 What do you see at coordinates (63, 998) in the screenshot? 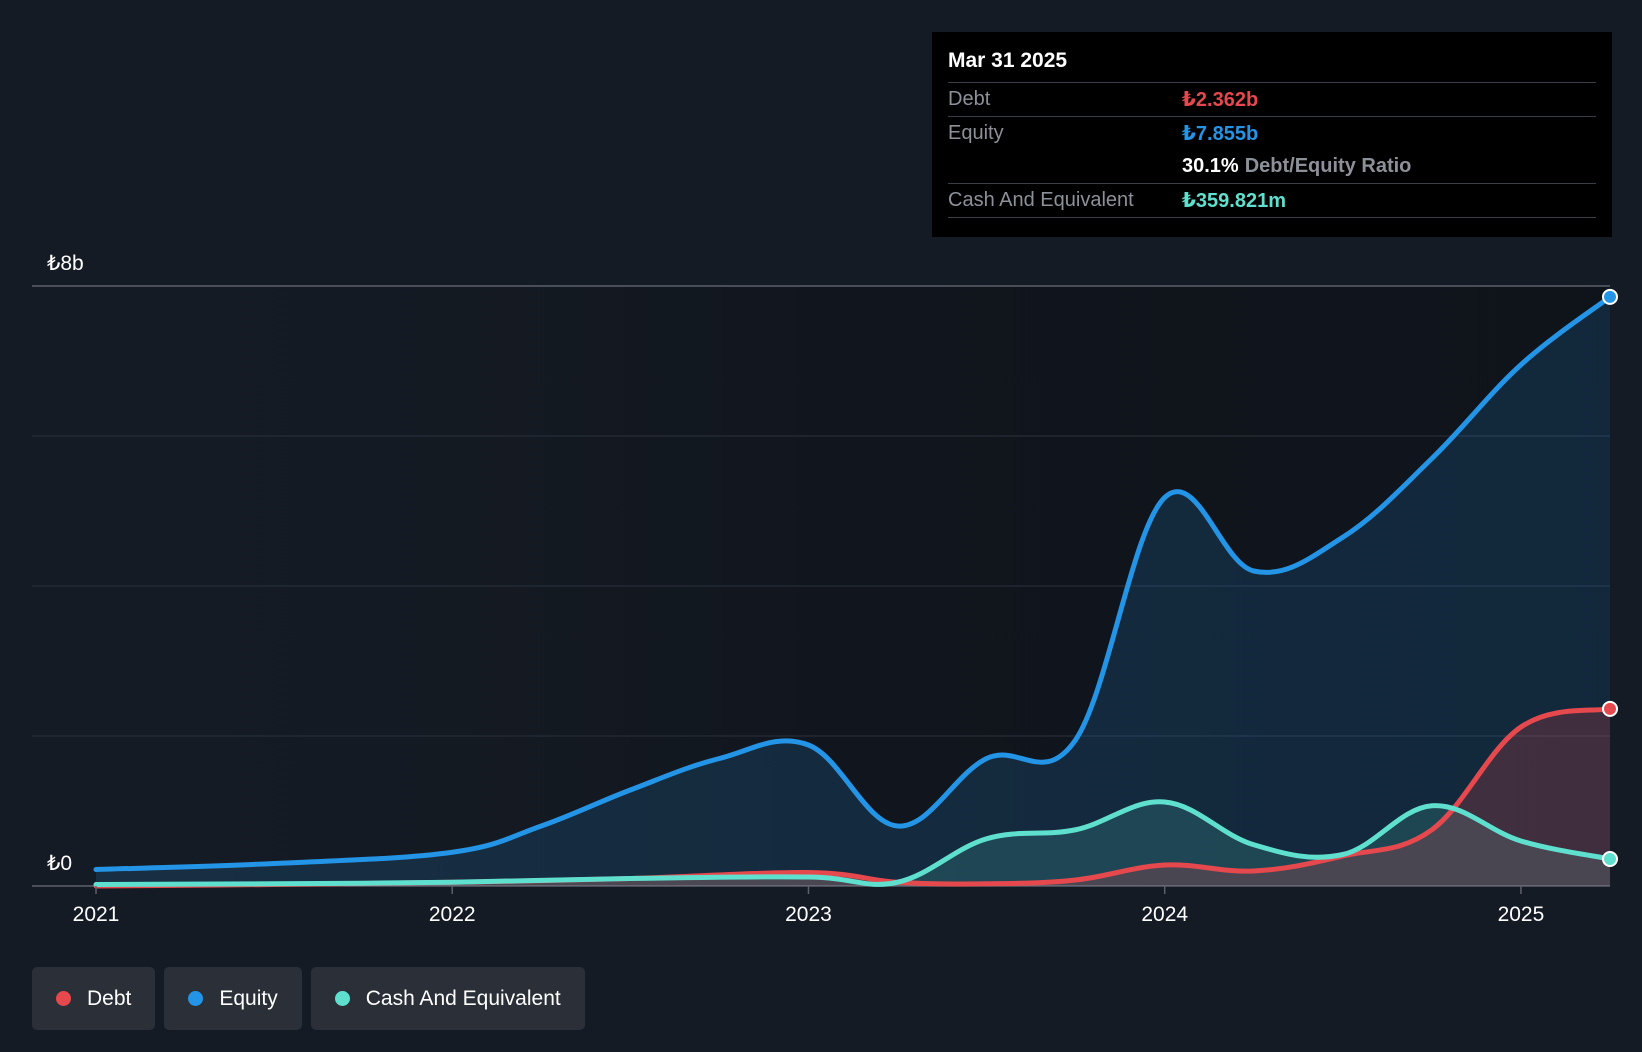
I see `debt-dot-icon` at bounding box center [63, 998].